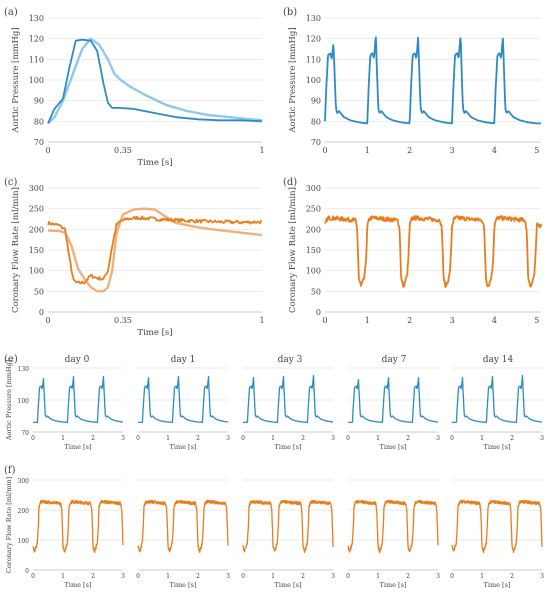 The image size is (550, 595). I want to click on xtick-e-2-0: 0, so click(243, 438).